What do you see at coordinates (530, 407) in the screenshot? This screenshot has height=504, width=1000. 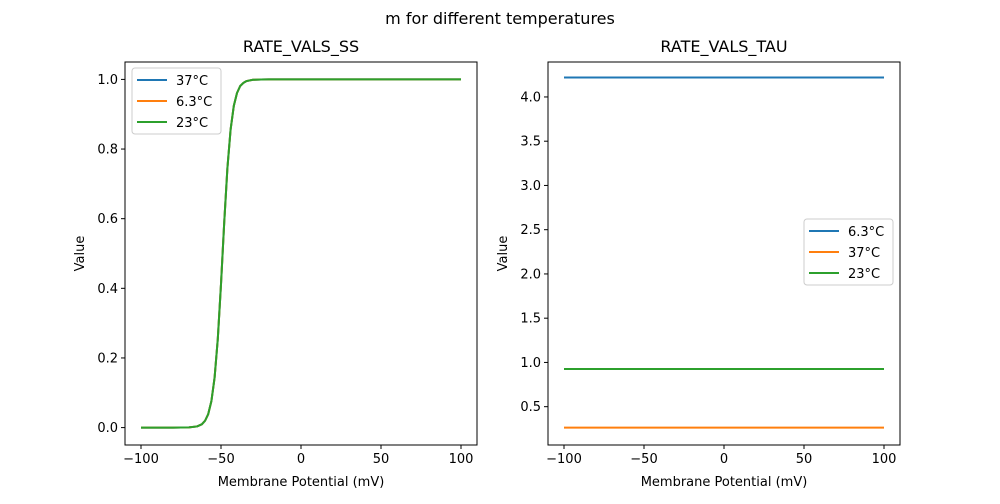 I see `y-tick-label: 0.5` at bounding box center [530, 407].